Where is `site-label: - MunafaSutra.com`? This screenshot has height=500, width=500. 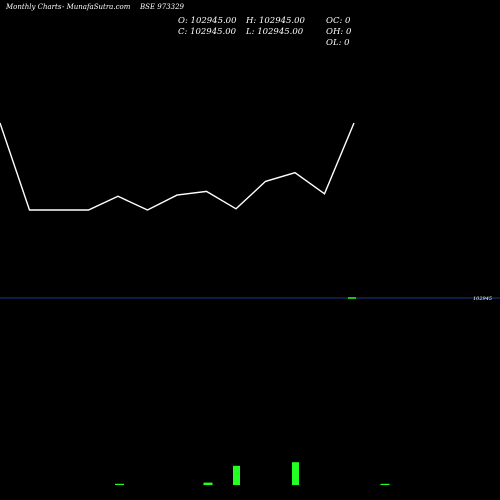 site-label: - MunafaSutra.com is located at coordinates (96, 7).